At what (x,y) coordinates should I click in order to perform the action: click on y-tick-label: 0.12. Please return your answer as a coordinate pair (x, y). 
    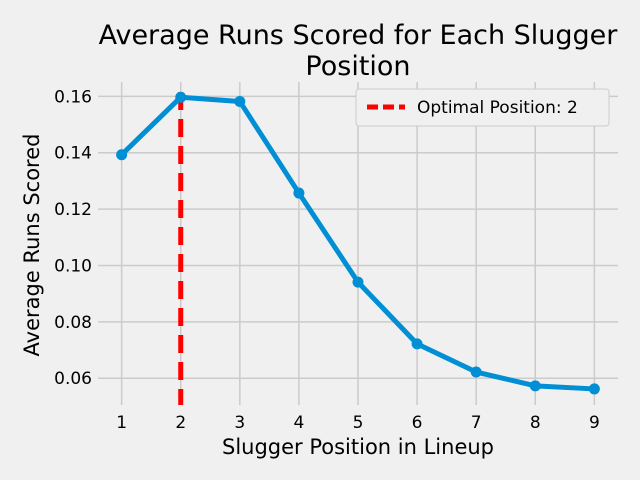
    Looking at the image, I should click on (73, 210).